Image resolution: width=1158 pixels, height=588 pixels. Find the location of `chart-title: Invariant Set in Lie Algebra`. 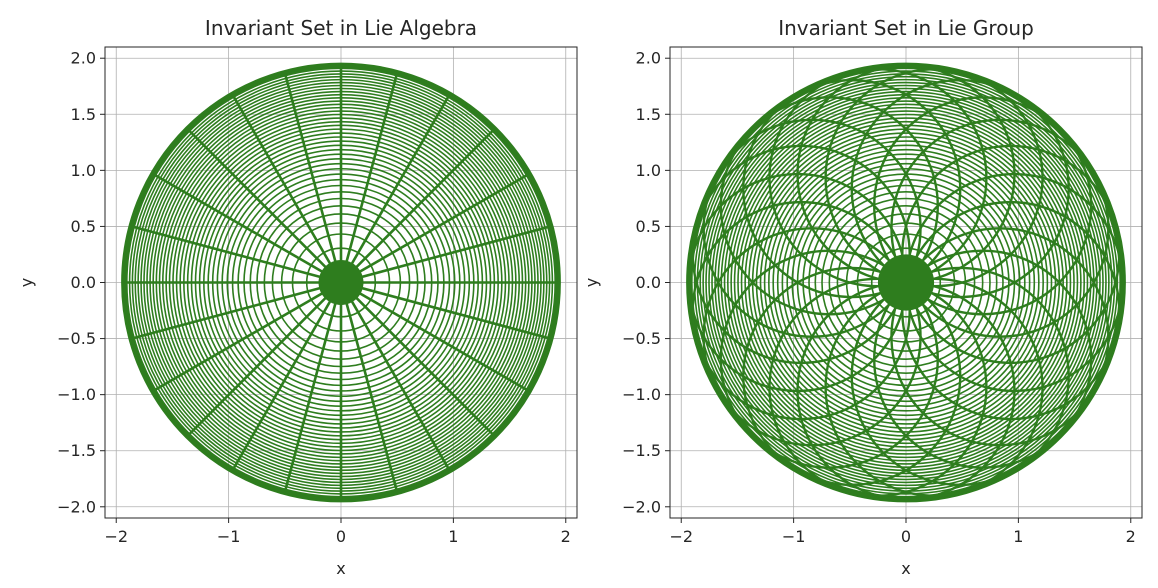

chart-title: Invariant Set in Lie Algebra is located at coordinates (341, 28).